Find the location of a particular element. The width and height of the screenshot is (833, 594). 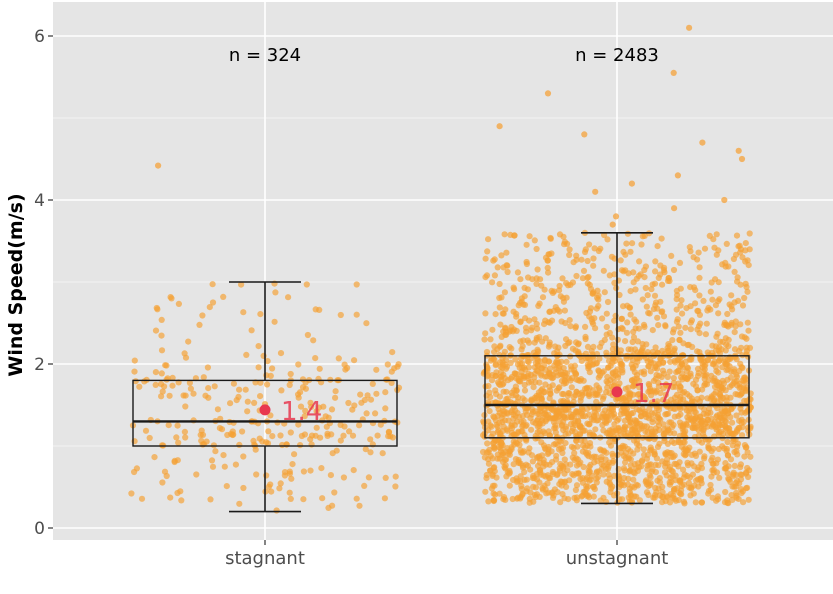

x-tick-label: unstagnant is located at coordinates (617, 558).